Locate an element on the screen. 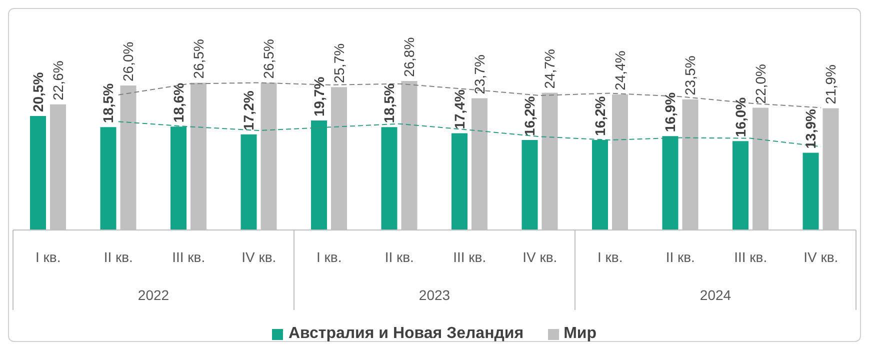  data-label: 24,7% is located at coordinates (550, 69).